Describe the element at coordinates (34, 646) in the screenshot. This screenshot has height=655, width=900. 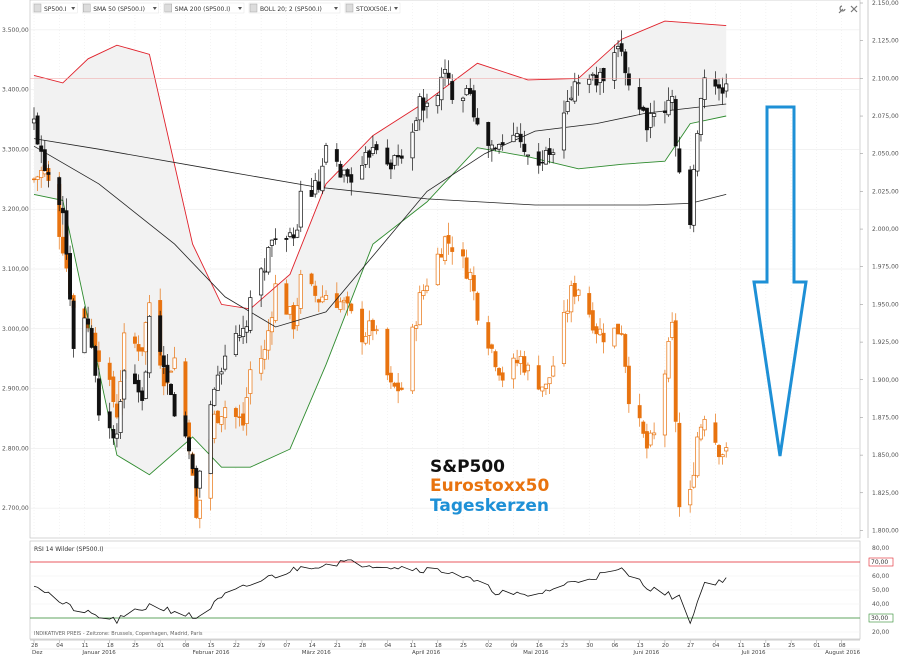
I see `x-day-label: 28` at that location.